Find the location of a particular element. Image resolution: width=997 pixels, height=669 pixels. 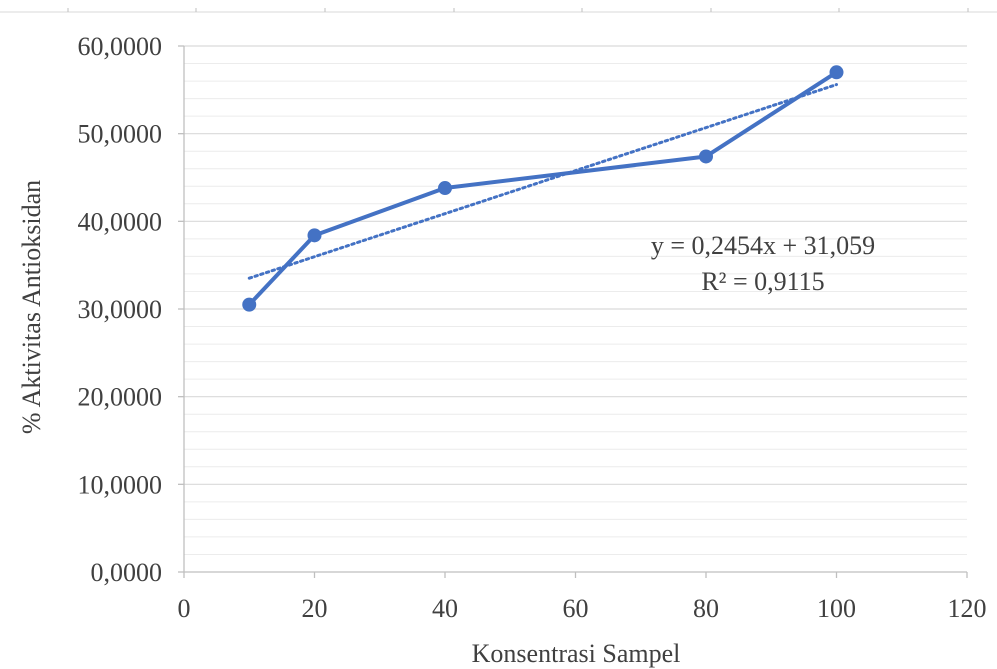

trendline-equation: y = 0,2454x + 31,059 is located at coordinates (763, 245).